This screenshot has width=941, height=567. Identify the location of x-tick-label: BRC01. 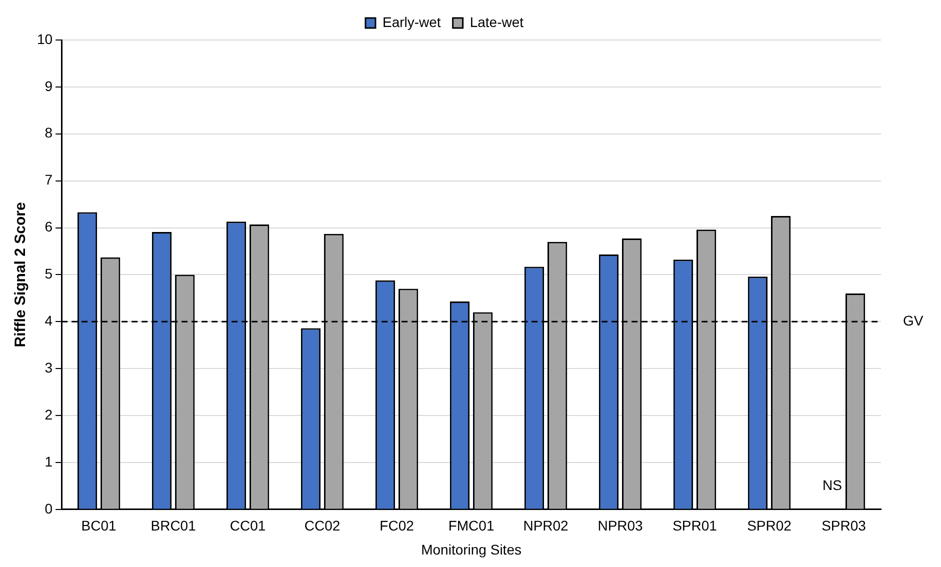
(173, 526).